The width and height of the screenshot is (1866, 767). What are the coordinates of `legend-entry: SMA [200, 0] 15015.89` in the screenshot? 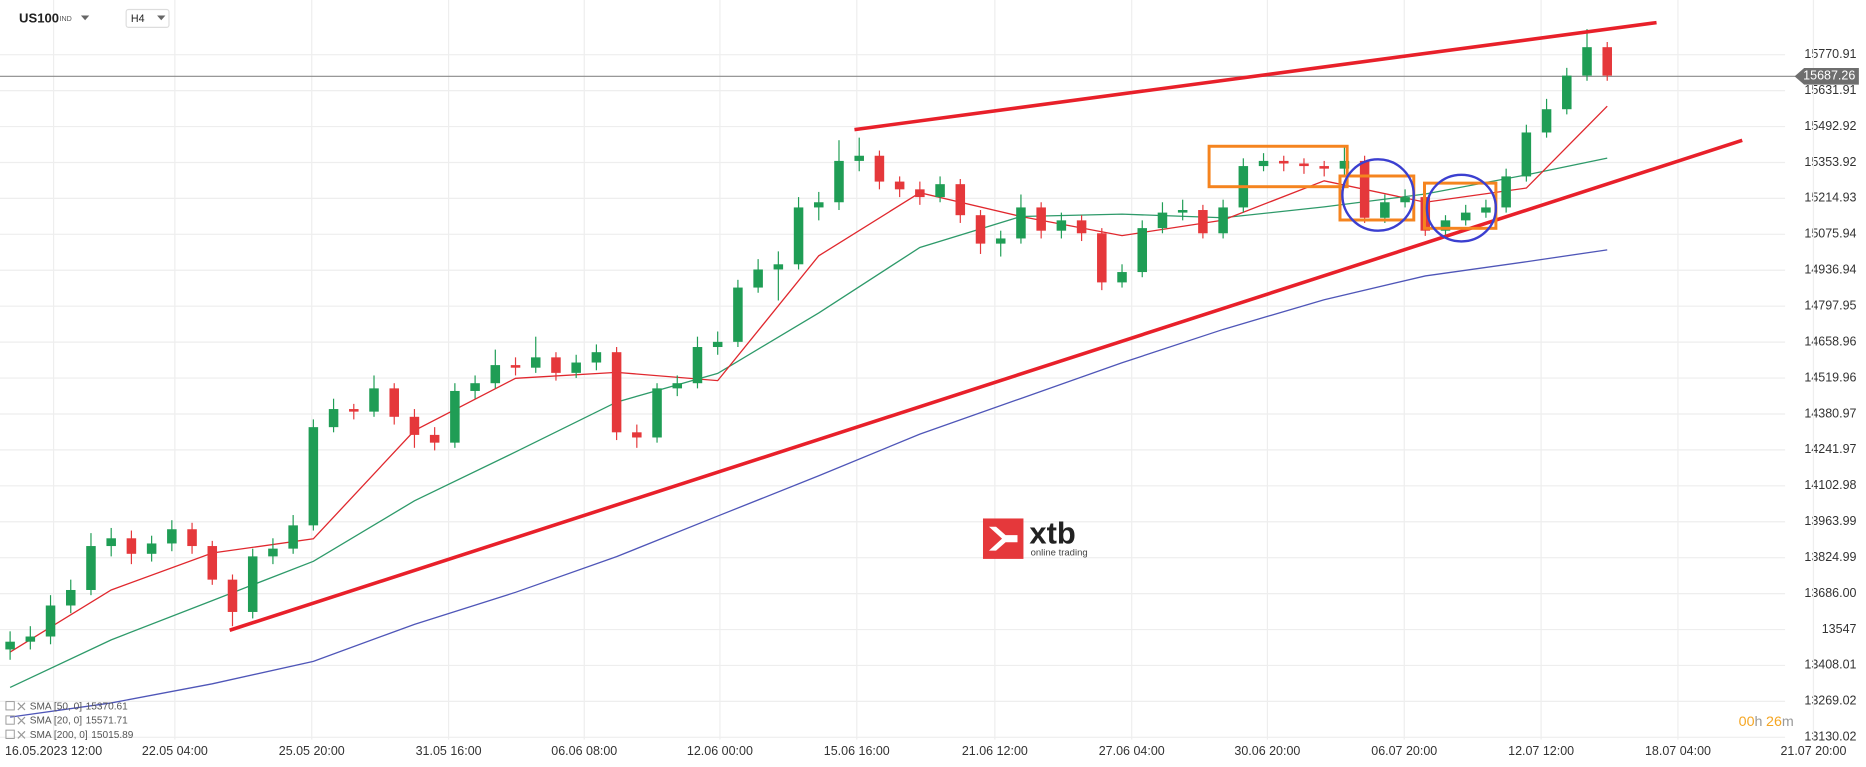 It's located at (82, 735).